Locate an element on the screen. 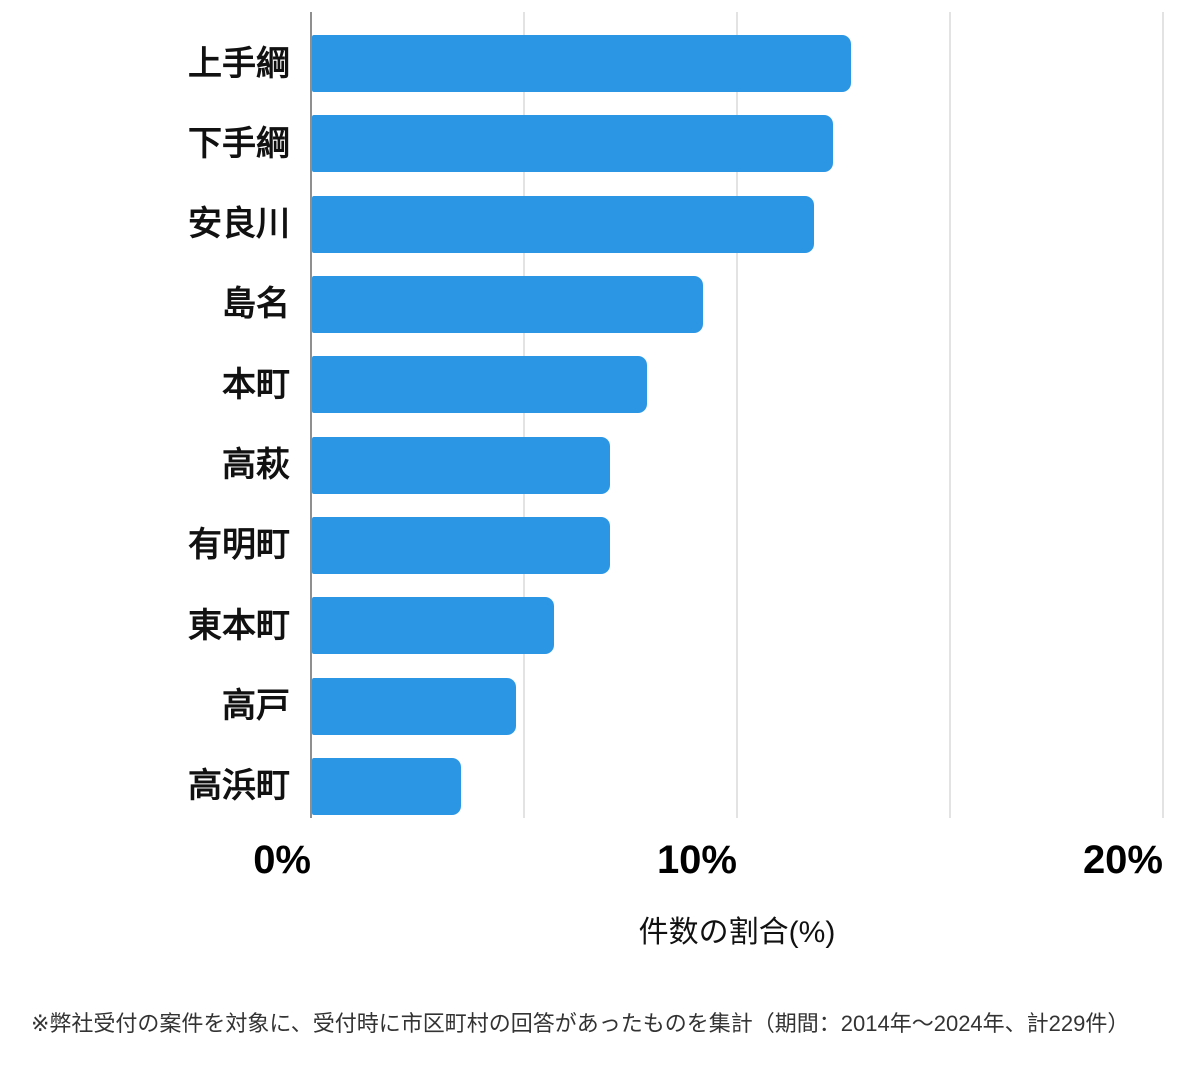 The height and width of the screenshot is (1069, 1200). category-label: 下手綱 is located at coordinates (239, 143).